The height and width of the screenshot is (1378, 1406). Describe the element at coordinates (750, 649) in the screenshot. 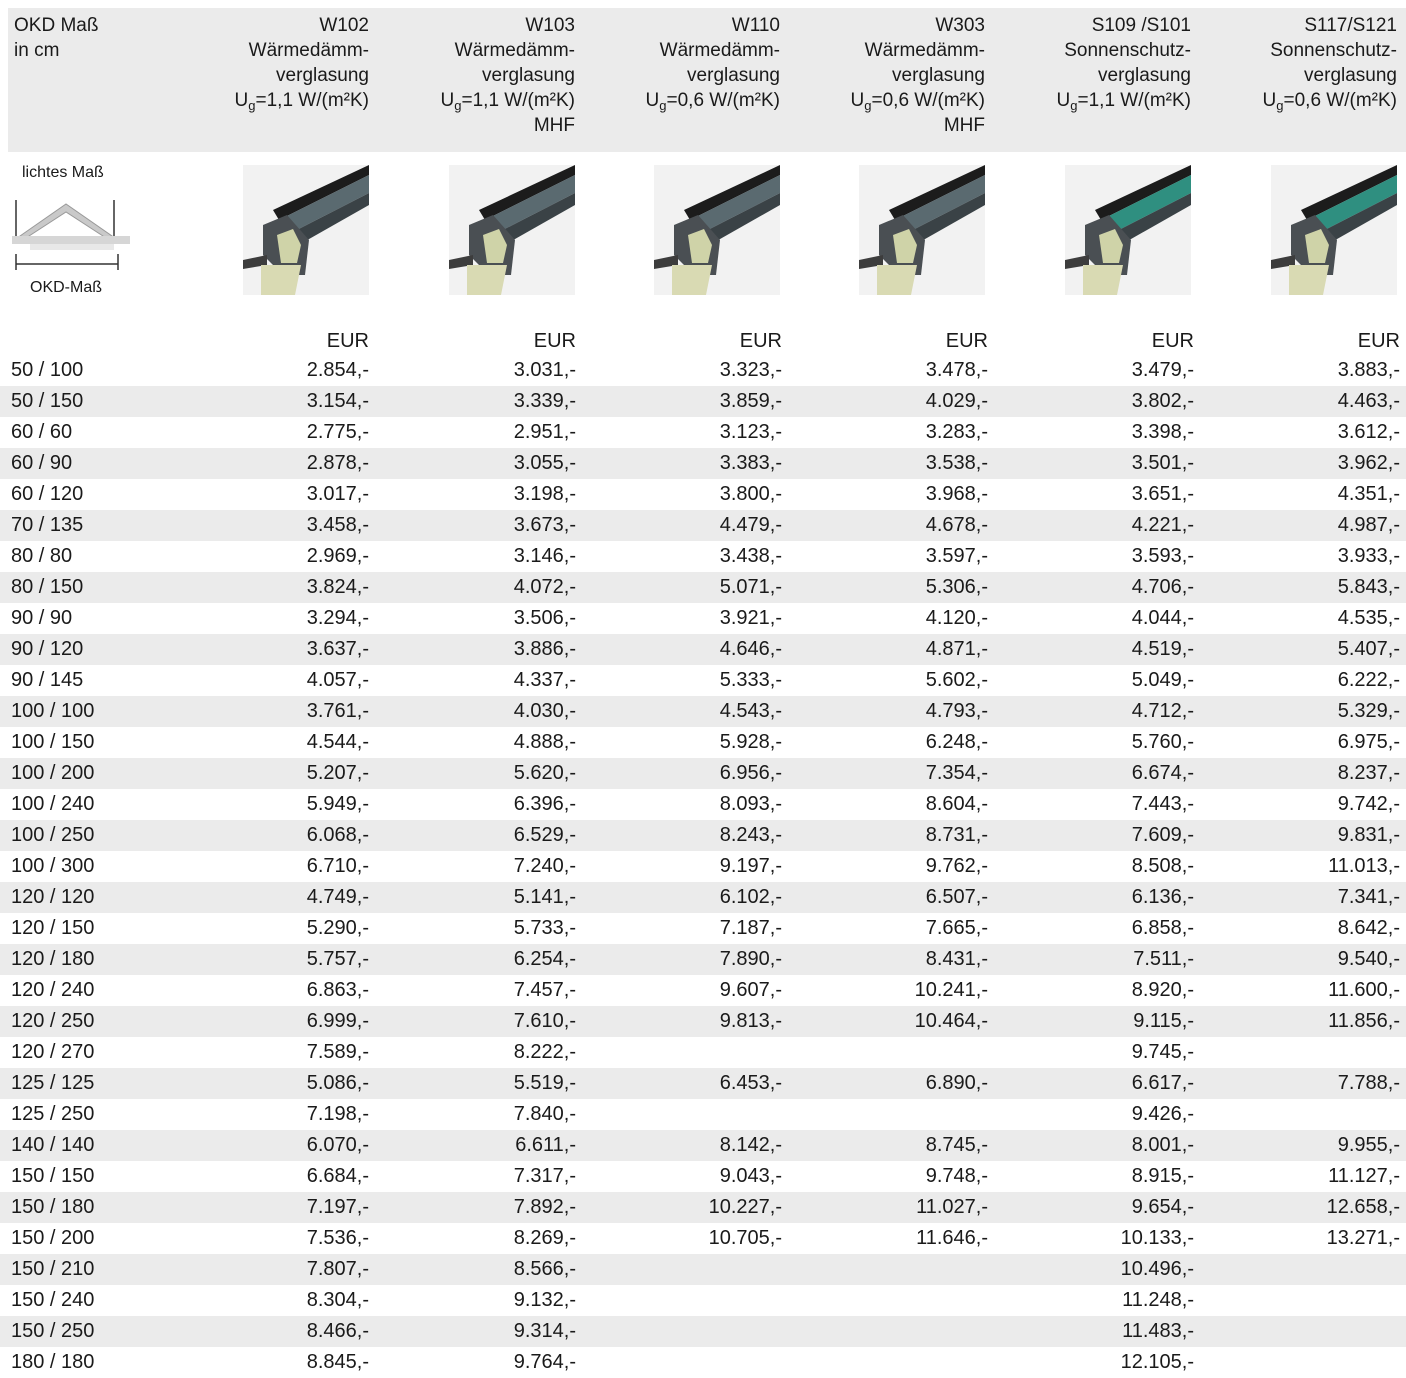

I see `price-cell: 4.646,-` at that location.